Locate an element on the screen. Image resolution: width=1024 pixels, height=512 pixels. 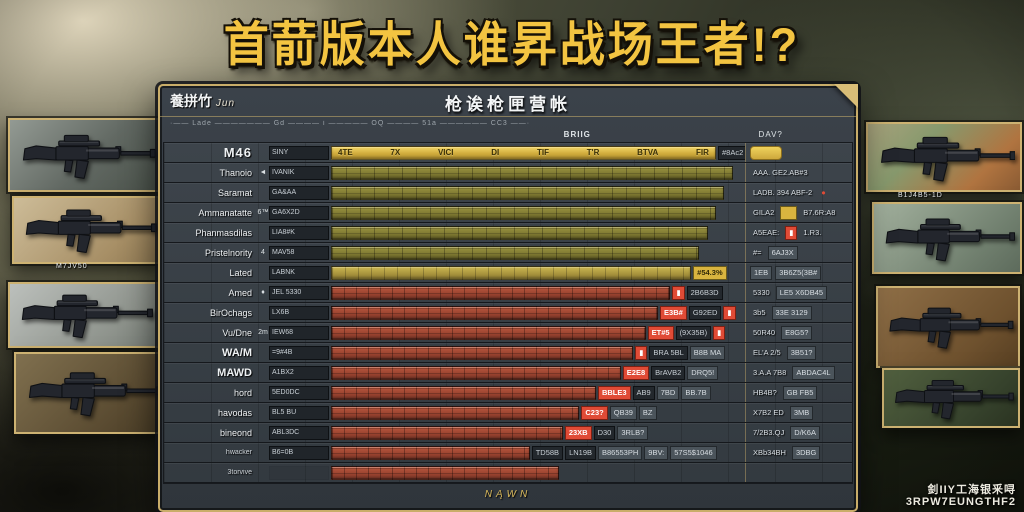
bar-end-badges: 23XB D30 3RLB? is located at coordinates (606, 432).